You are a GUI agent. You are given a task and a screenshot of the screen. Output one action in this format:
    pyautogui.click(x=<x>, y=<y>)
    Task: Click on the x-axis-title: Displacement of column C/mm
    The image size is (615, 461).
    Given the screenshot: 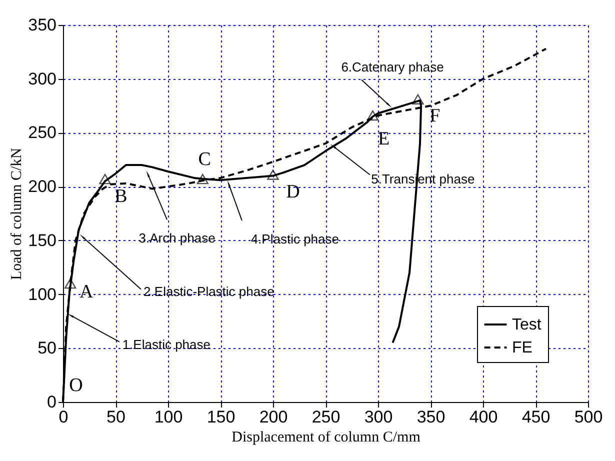 What is the action you would take?
    pyautogui.click(x=326, y=438)
    